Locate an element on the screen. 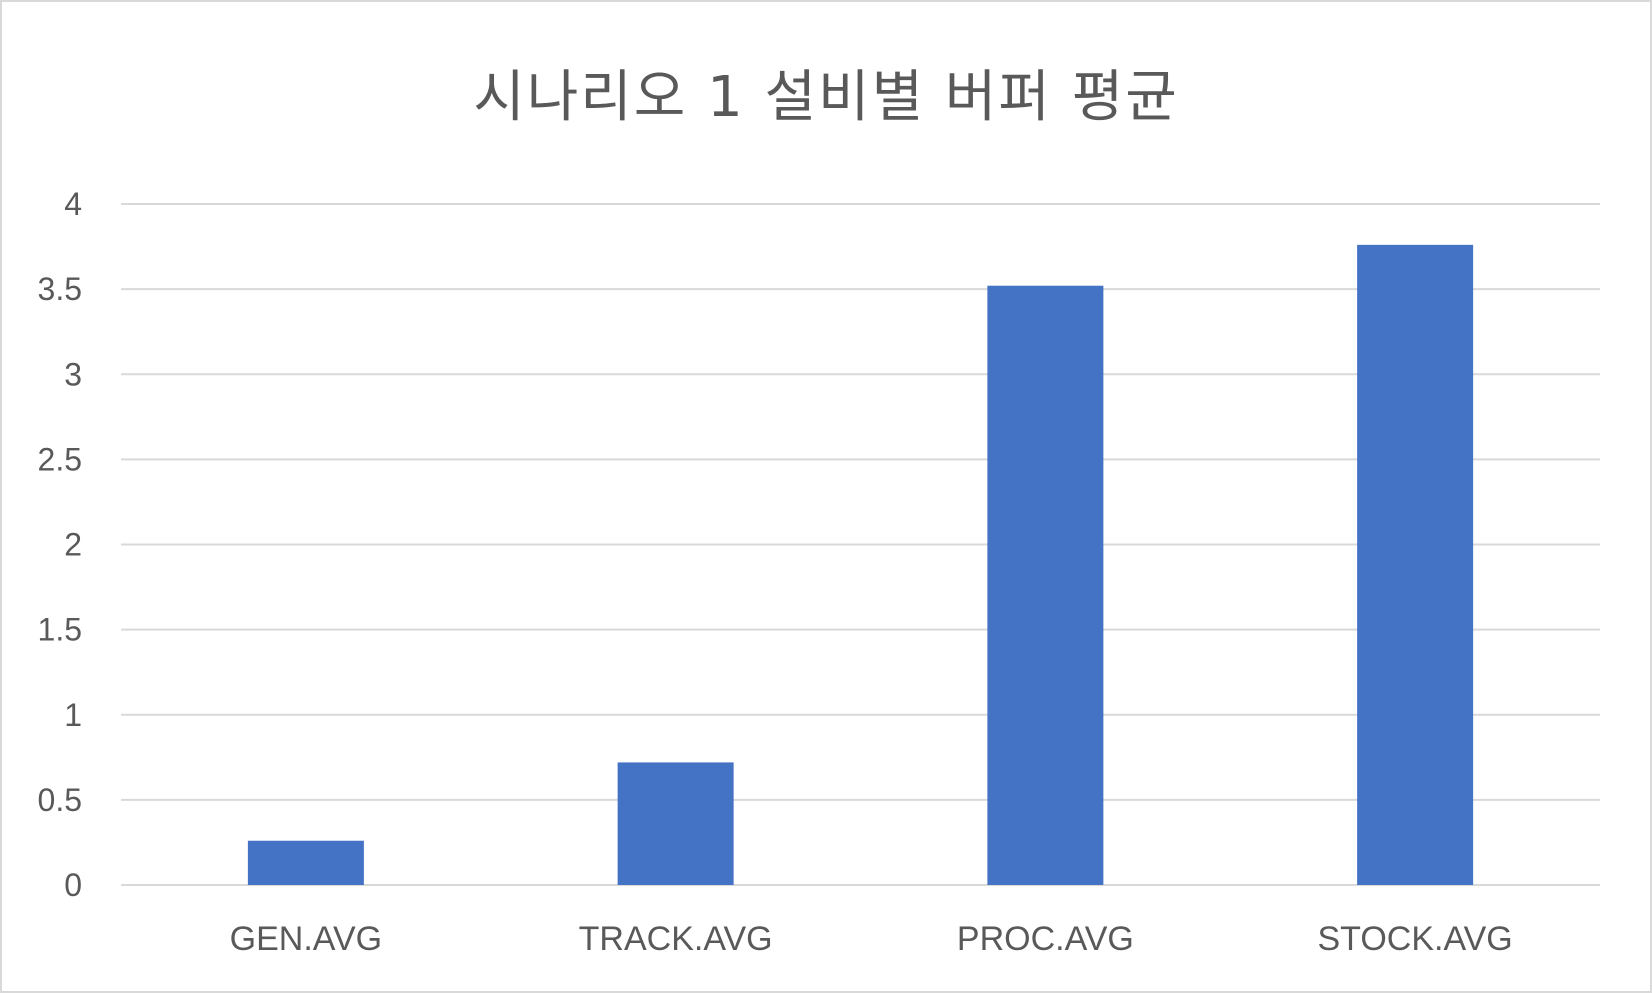 This screenshot has height=993, width=1652. x-category-label: GEN.AVG is located at coordinates (306, 939).